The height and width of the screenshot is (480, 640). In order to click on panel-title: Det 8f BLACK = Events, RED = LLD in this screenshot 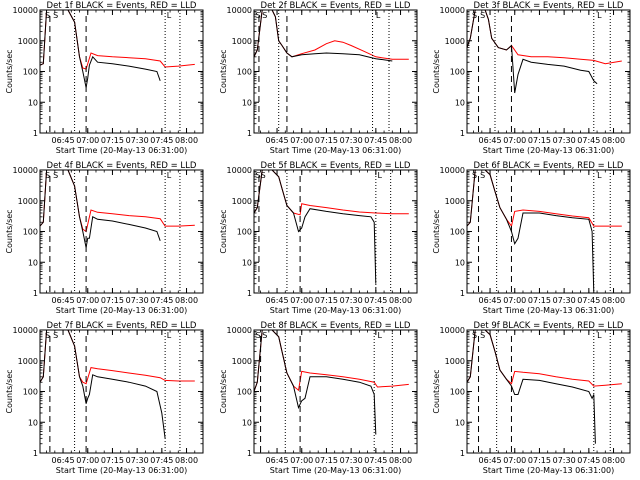, I will do `click(336, 326)`.